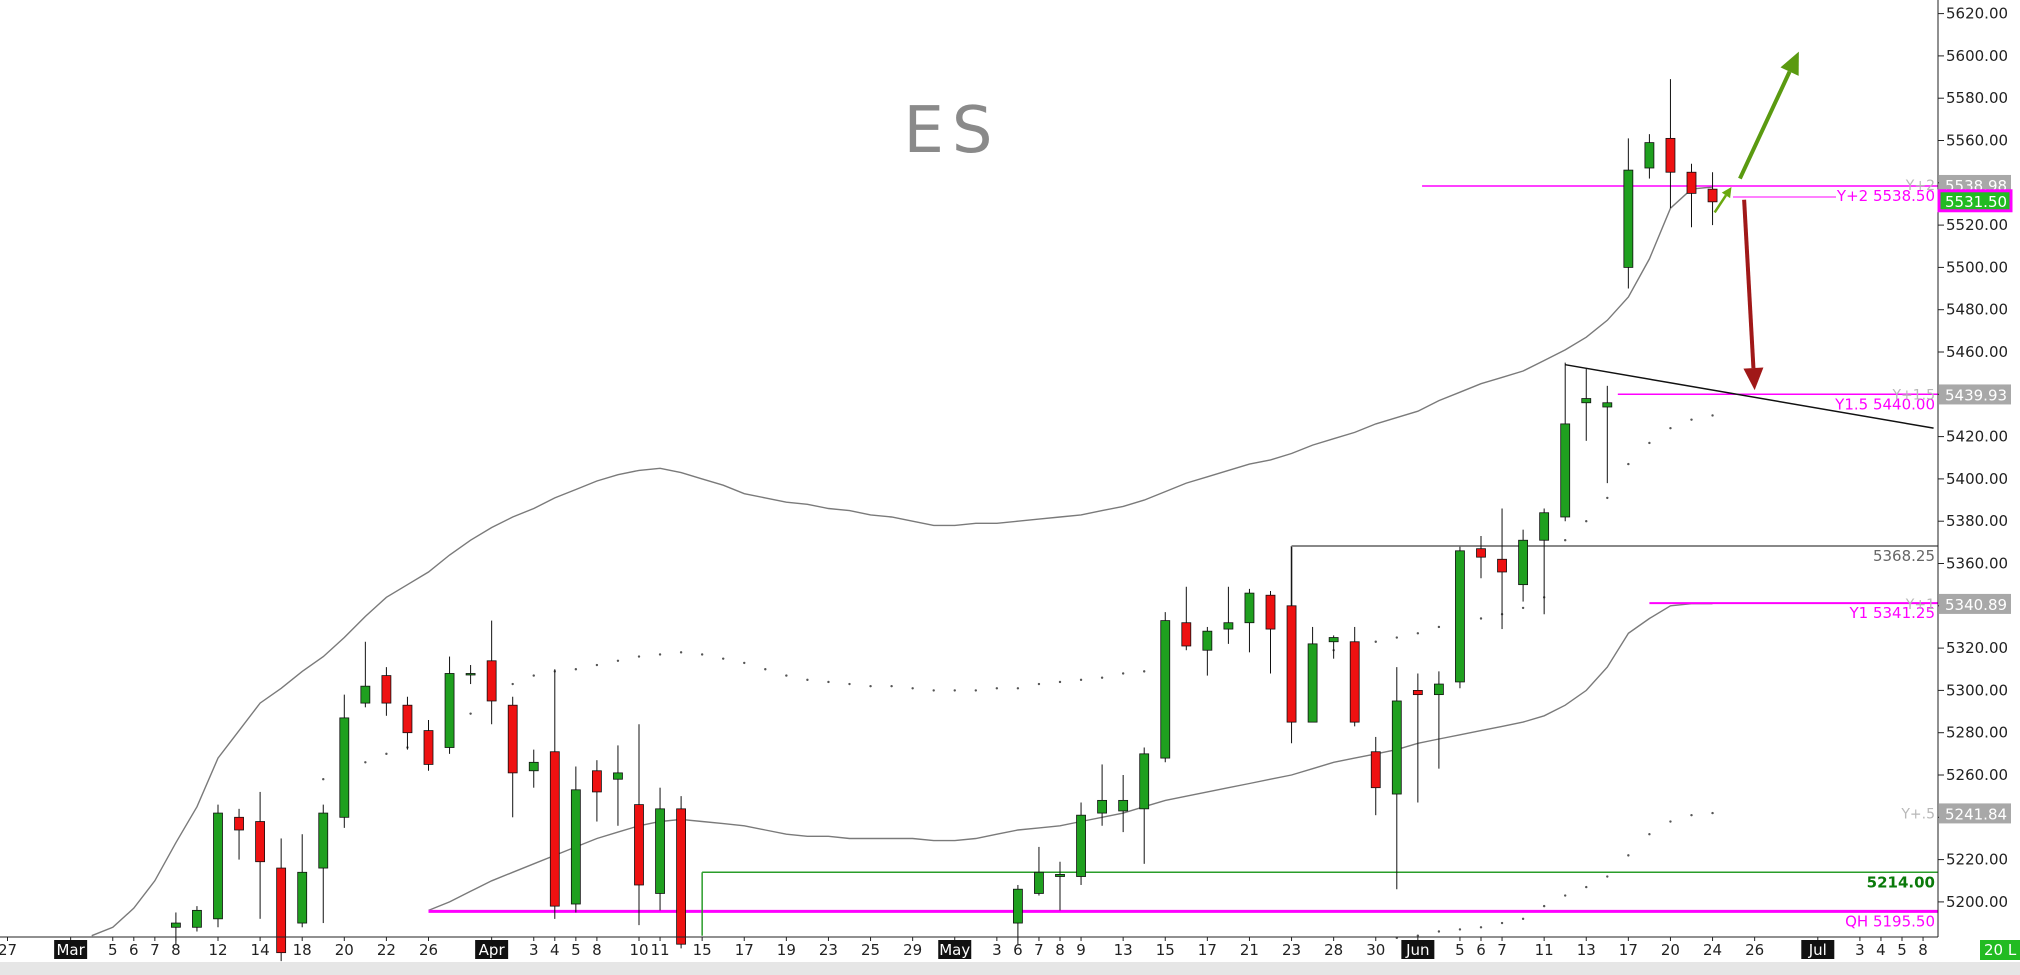 The width and height of the screenshot is (2020, 975). I want to click on x-tick-label: 9, so click(1081, 950).